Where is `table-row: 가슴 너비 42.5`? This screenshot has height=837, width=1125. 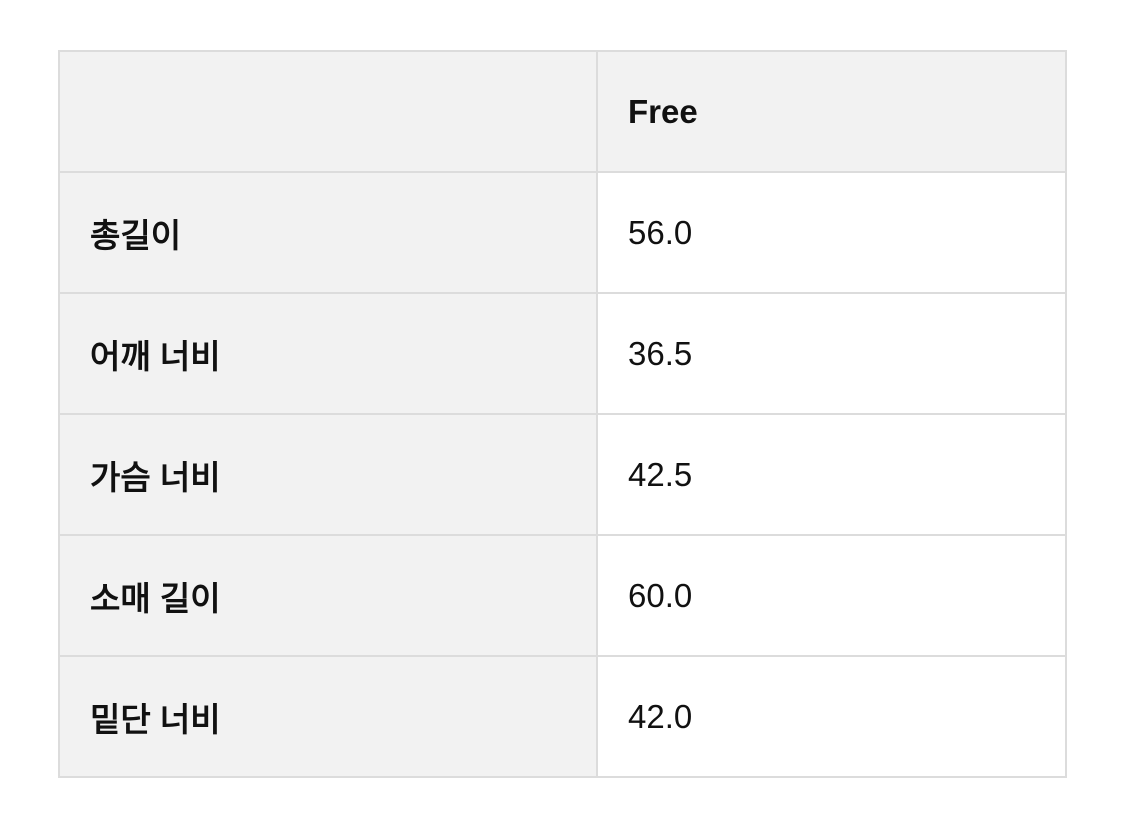 table-row: 가슴 너비 42.5 is located at coordinates (562, 474).